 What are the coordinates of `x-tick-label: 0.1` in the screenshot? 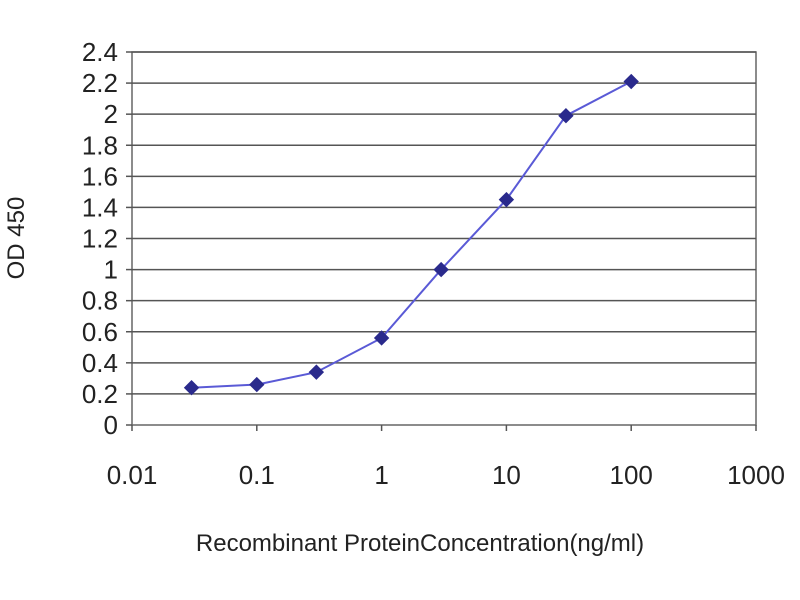 It's located at (257, 475).